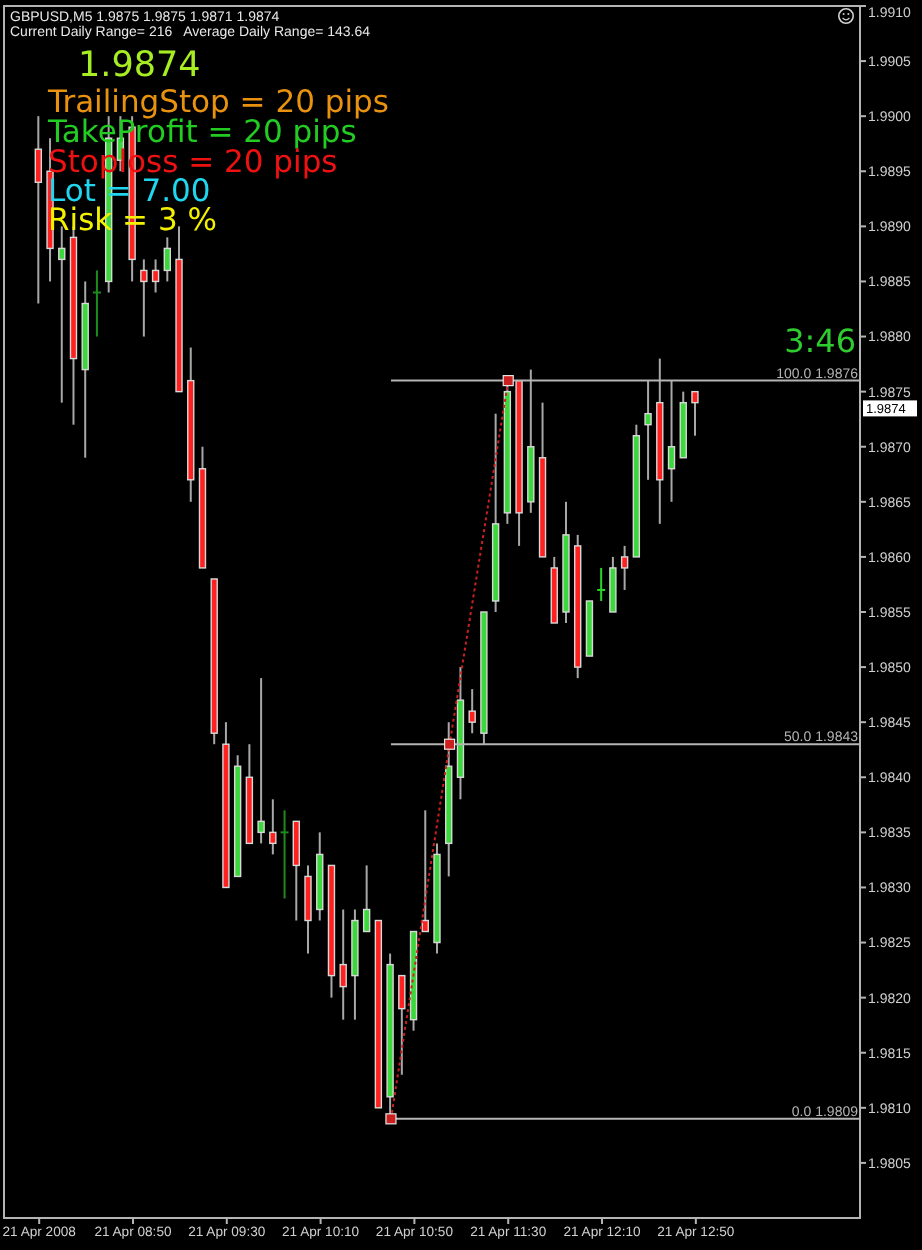 The image size is (922, 1250). I want to click on annotation: 1.9874, so click(139, 66).